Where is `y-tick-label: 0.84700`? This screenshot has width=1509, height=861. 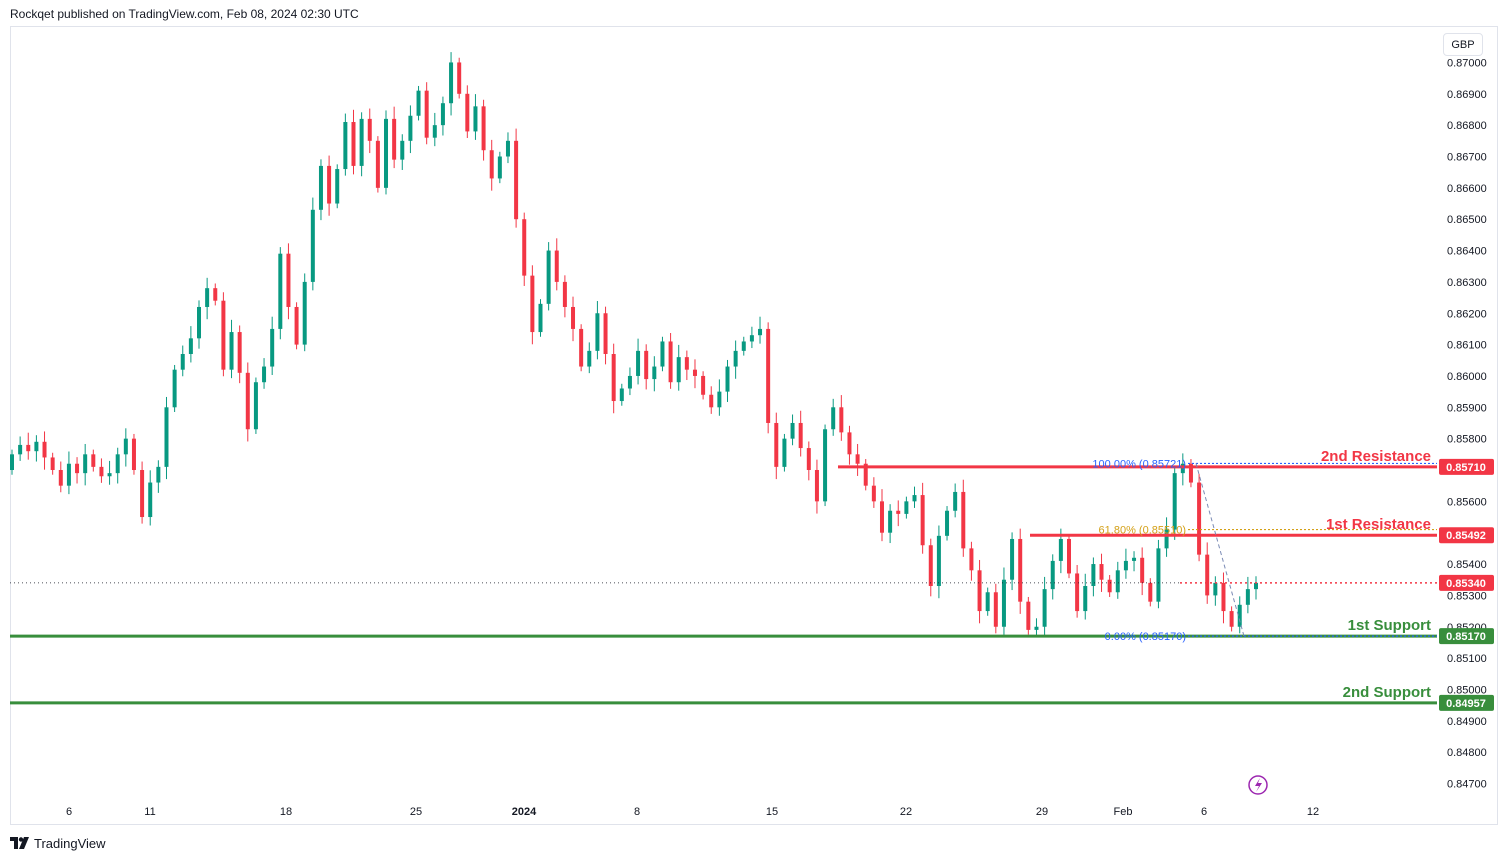 y-tick-label: 0.84700 is located at coordinates (1467, 785).